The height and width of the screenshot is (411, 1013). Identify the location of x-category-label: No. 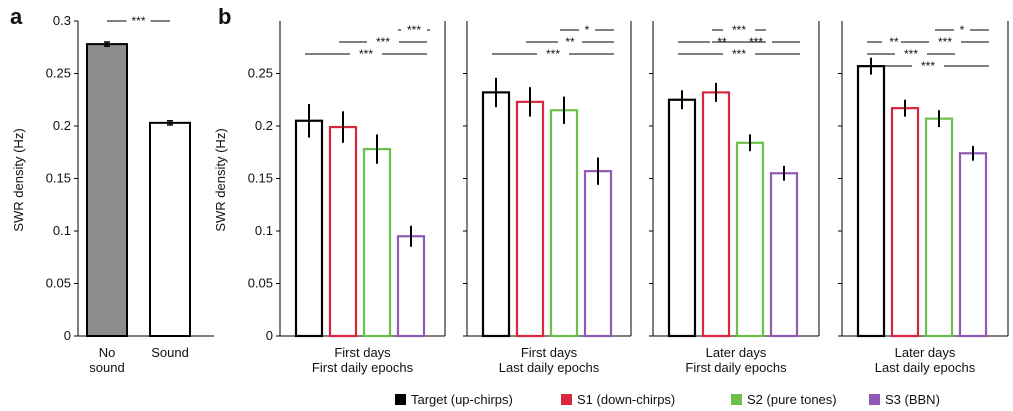
(107, 352).